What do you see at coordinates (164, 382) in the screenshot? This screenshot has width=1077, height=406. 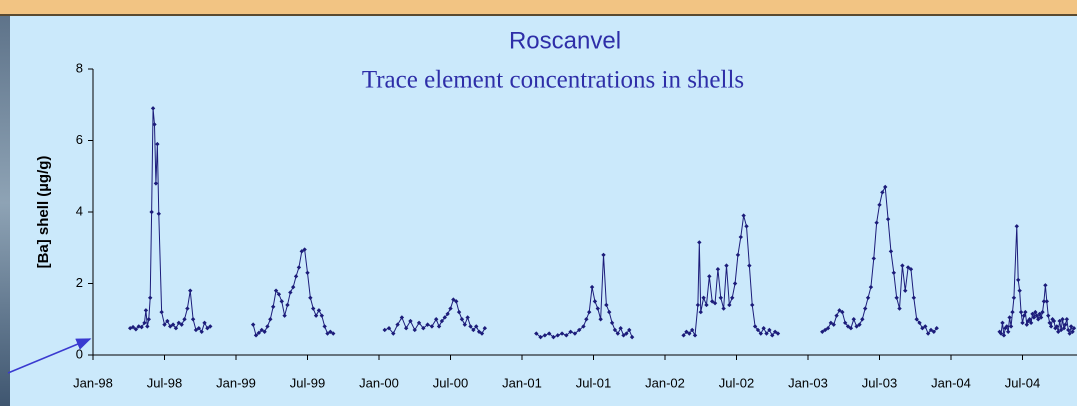 I see `x-tick-label: Jul-98` at bounding box center [164, 382].